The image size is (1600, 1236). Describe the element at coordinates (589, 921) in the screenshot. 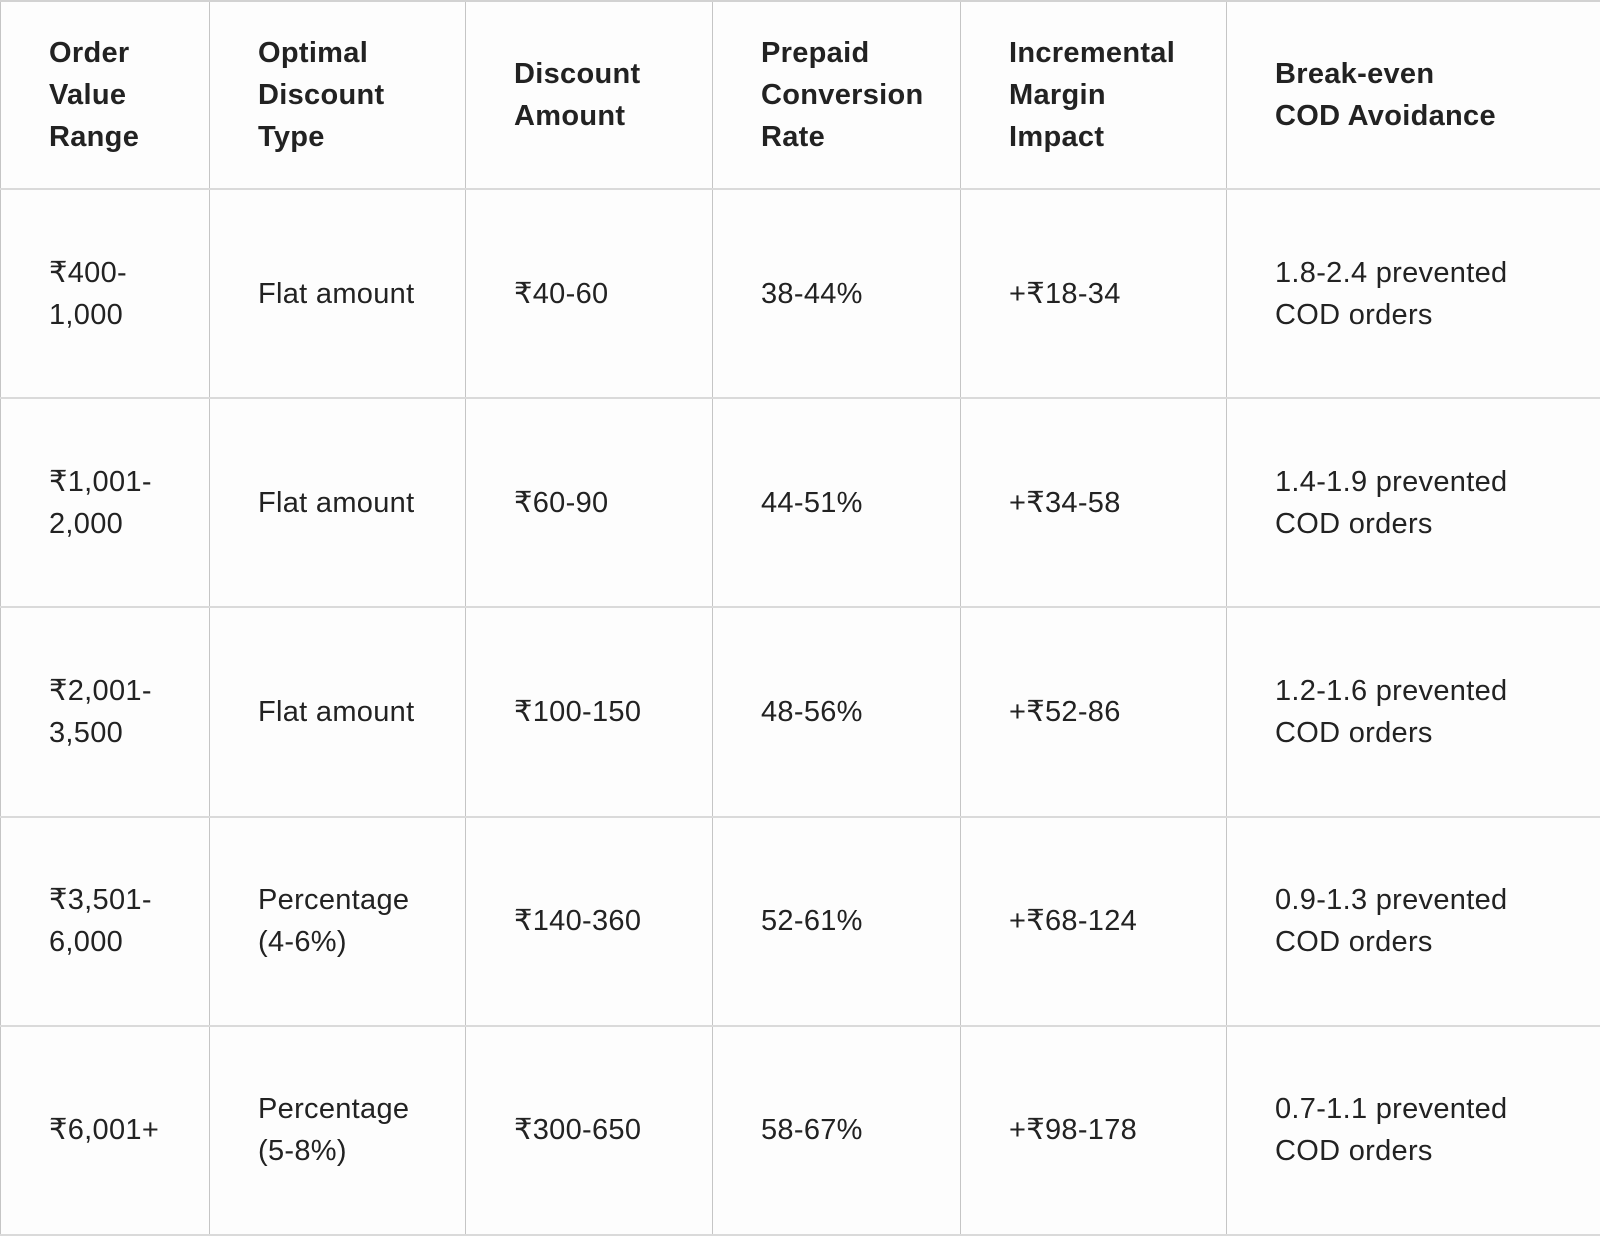

I see `cell-discount-amount: ₹140-360` at that location.